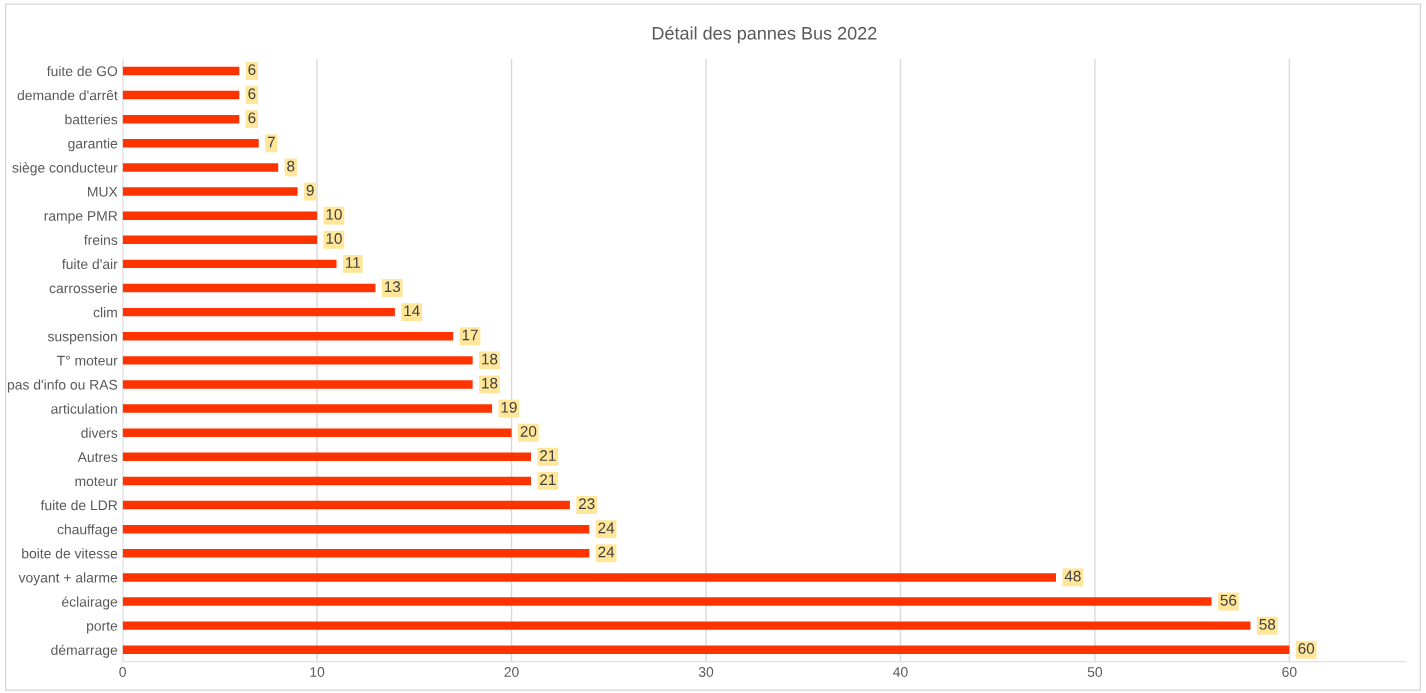 The height and width of the screenshot is (693, 1426). What do you see at coordinates (84, 408) in the screenshot?
I see `y-tick-label: articulation` at bounding box center [84, 408].